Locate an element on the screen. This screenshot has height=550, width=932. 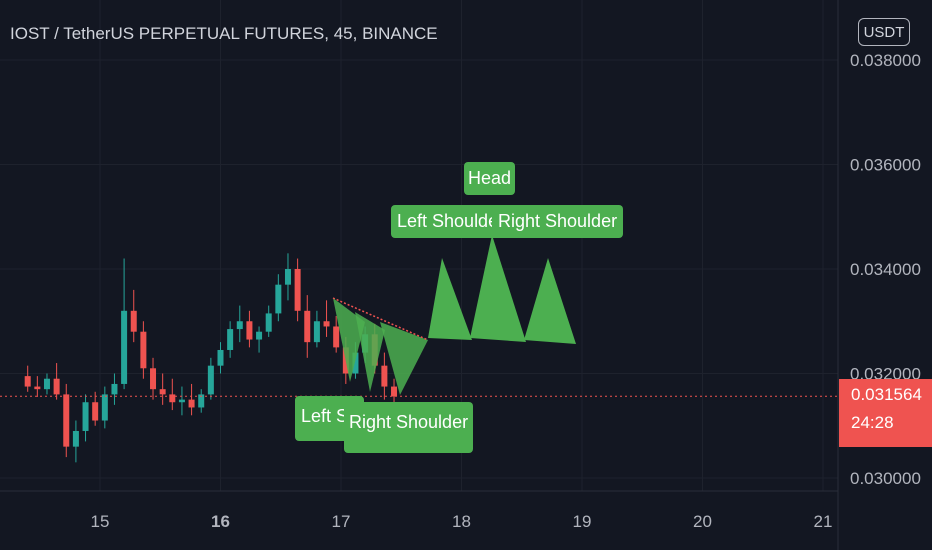
time-tick-label: 18 is located at coordinates (461, 521).